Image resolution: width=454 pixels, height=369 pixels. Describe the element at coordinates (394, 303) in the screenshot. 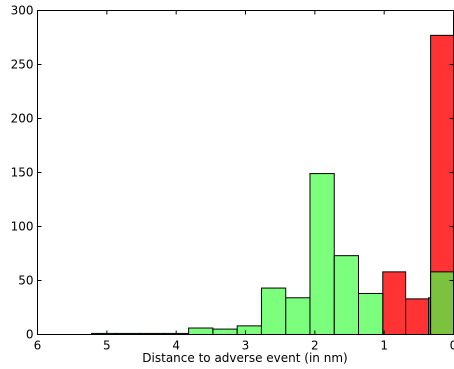

I see `histogram-bar-s0-b0` at that location.